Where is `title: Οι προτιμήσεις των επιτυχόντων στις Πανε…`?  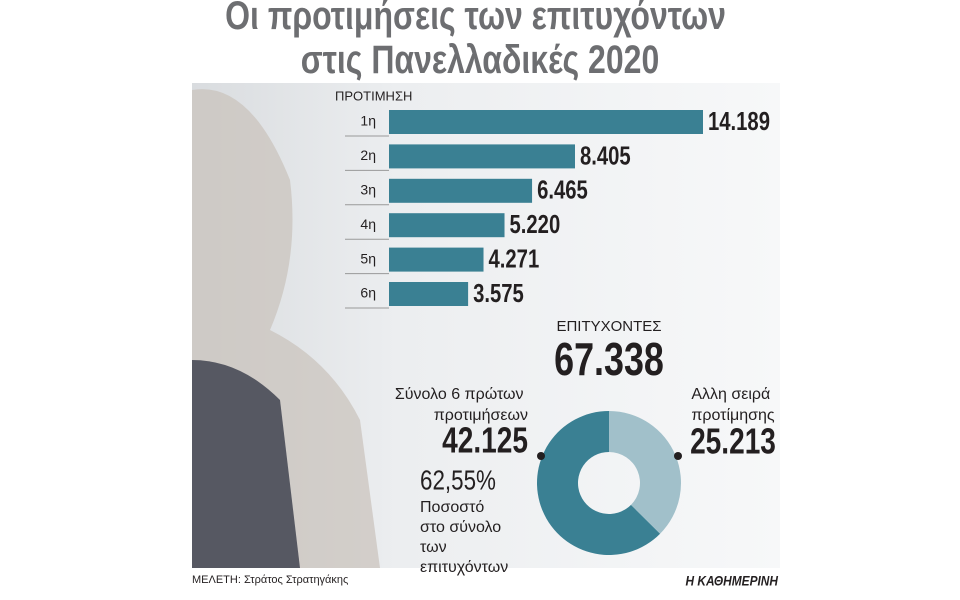 title: Οι προτιμήσεις των επιτυχόντων στις Πανε… is located at coordinates (480, 40).